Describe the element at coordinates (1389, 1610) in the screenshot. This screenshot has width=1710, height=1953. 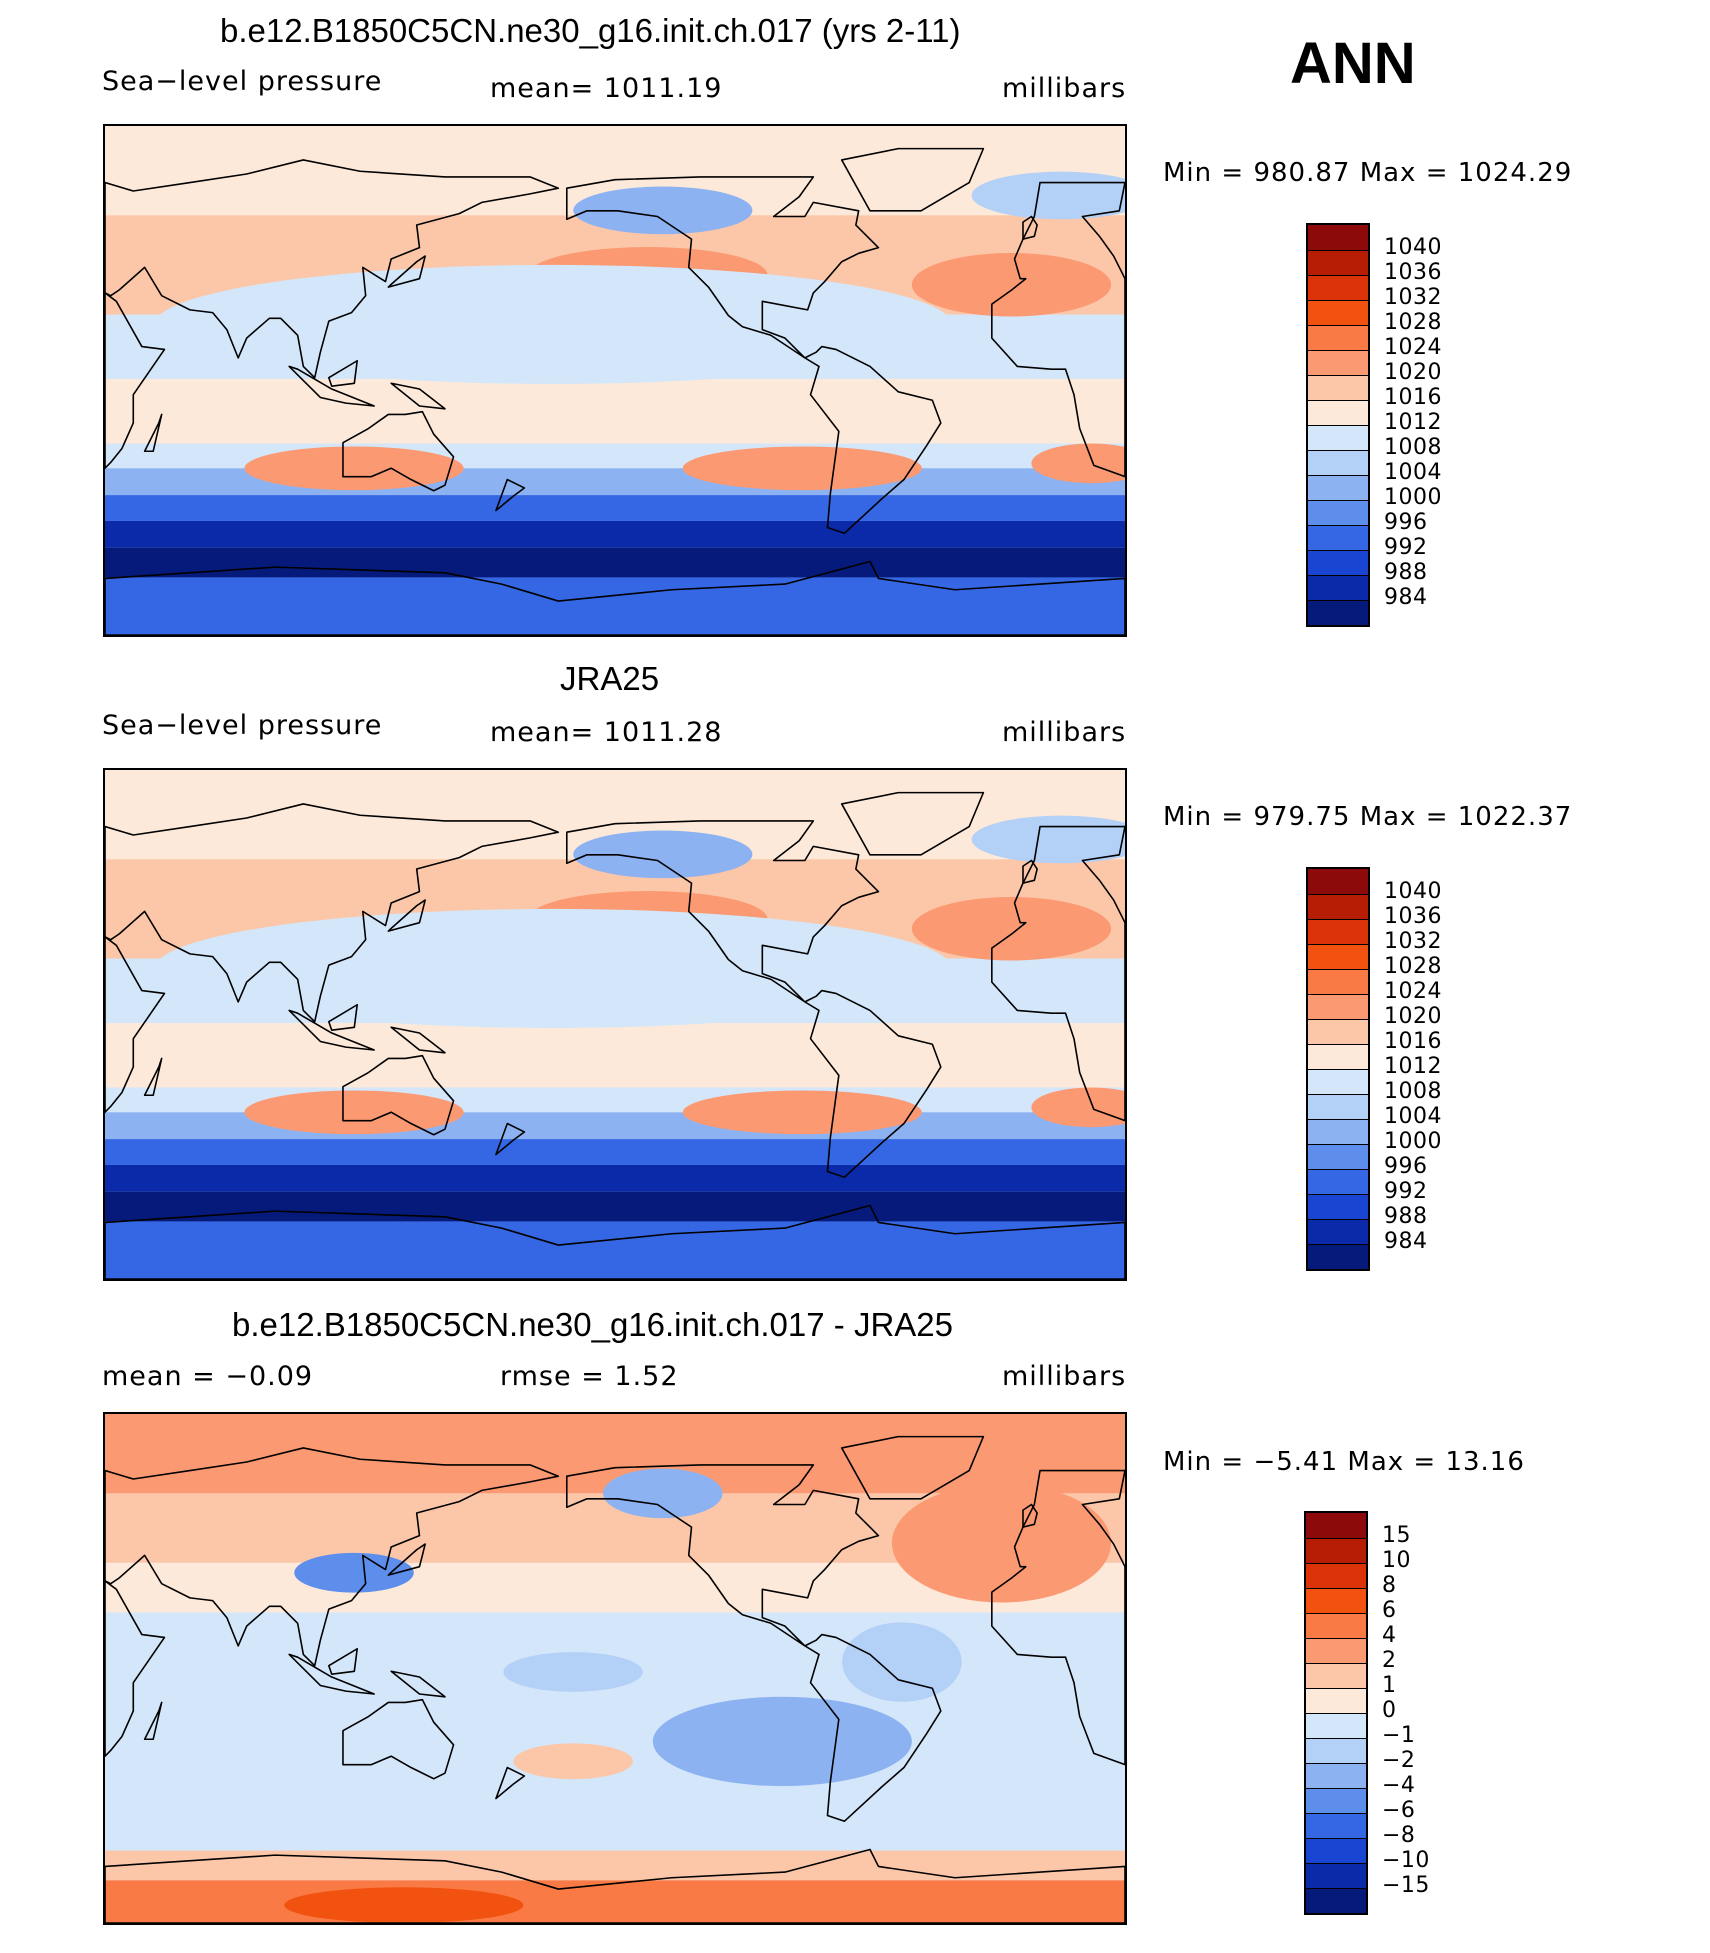
I see `colorbar-label: 6` at that location.